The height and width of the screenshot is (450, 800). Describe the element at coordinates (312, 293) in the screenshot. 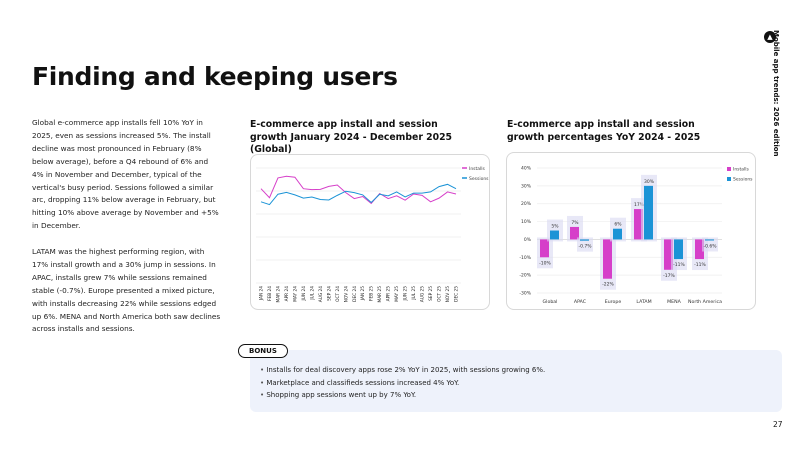

I see `x-tick-label: JUL 24` at that location.